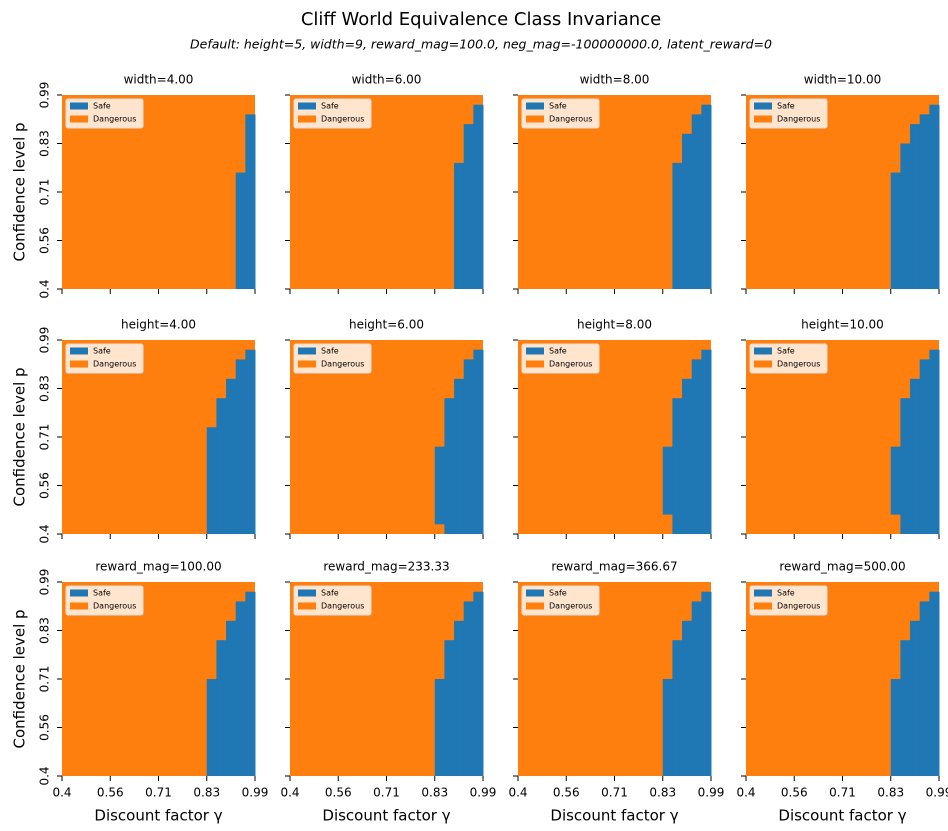 The image size is (948, 831). What do you see at coordinates (20, 678) in the screenshot?
I see `y-axis-label: Confidence level p` at bounding box center [20, 678].